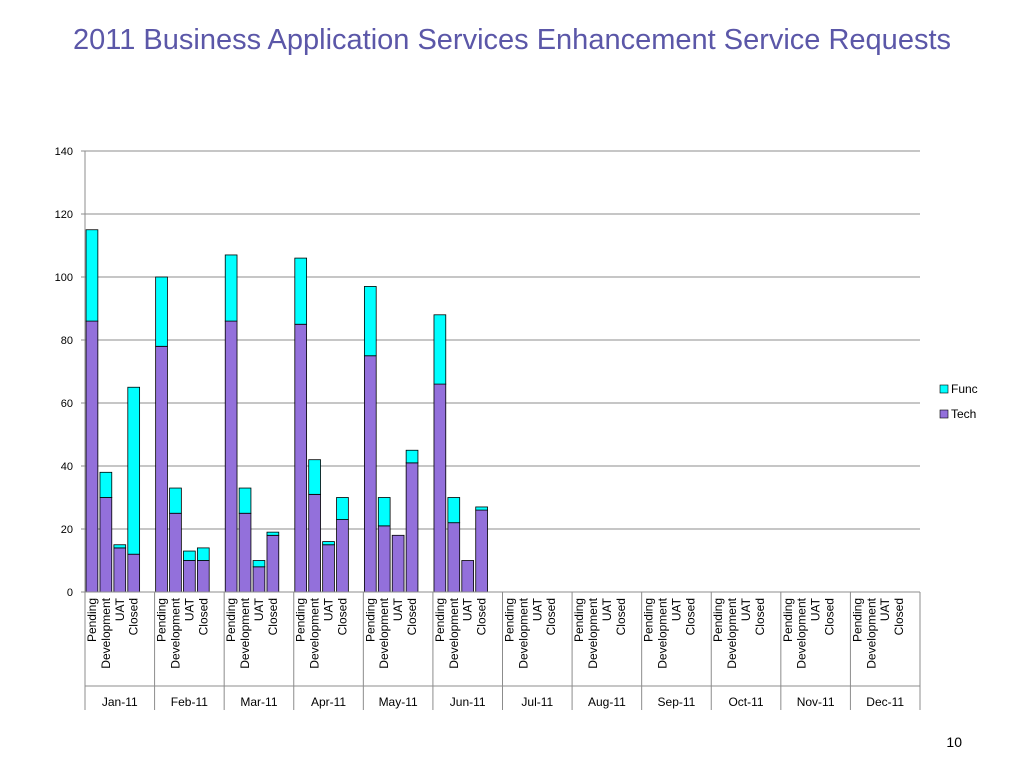  Describe the element at coordinates (964, 389) in the screenshot. I see `legend-label-func: Func` at that location.